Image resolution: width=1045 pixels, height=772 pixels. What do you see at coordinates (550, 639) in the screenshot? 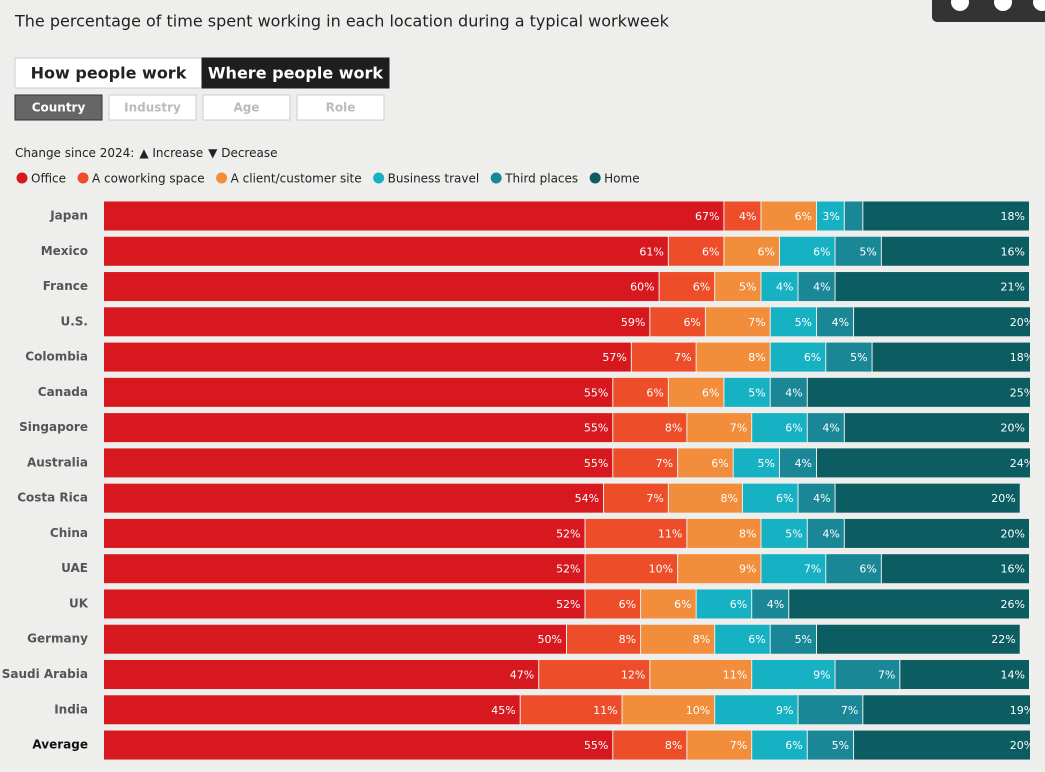
I see `value-label: 50%` at bounding box center [550, 639].